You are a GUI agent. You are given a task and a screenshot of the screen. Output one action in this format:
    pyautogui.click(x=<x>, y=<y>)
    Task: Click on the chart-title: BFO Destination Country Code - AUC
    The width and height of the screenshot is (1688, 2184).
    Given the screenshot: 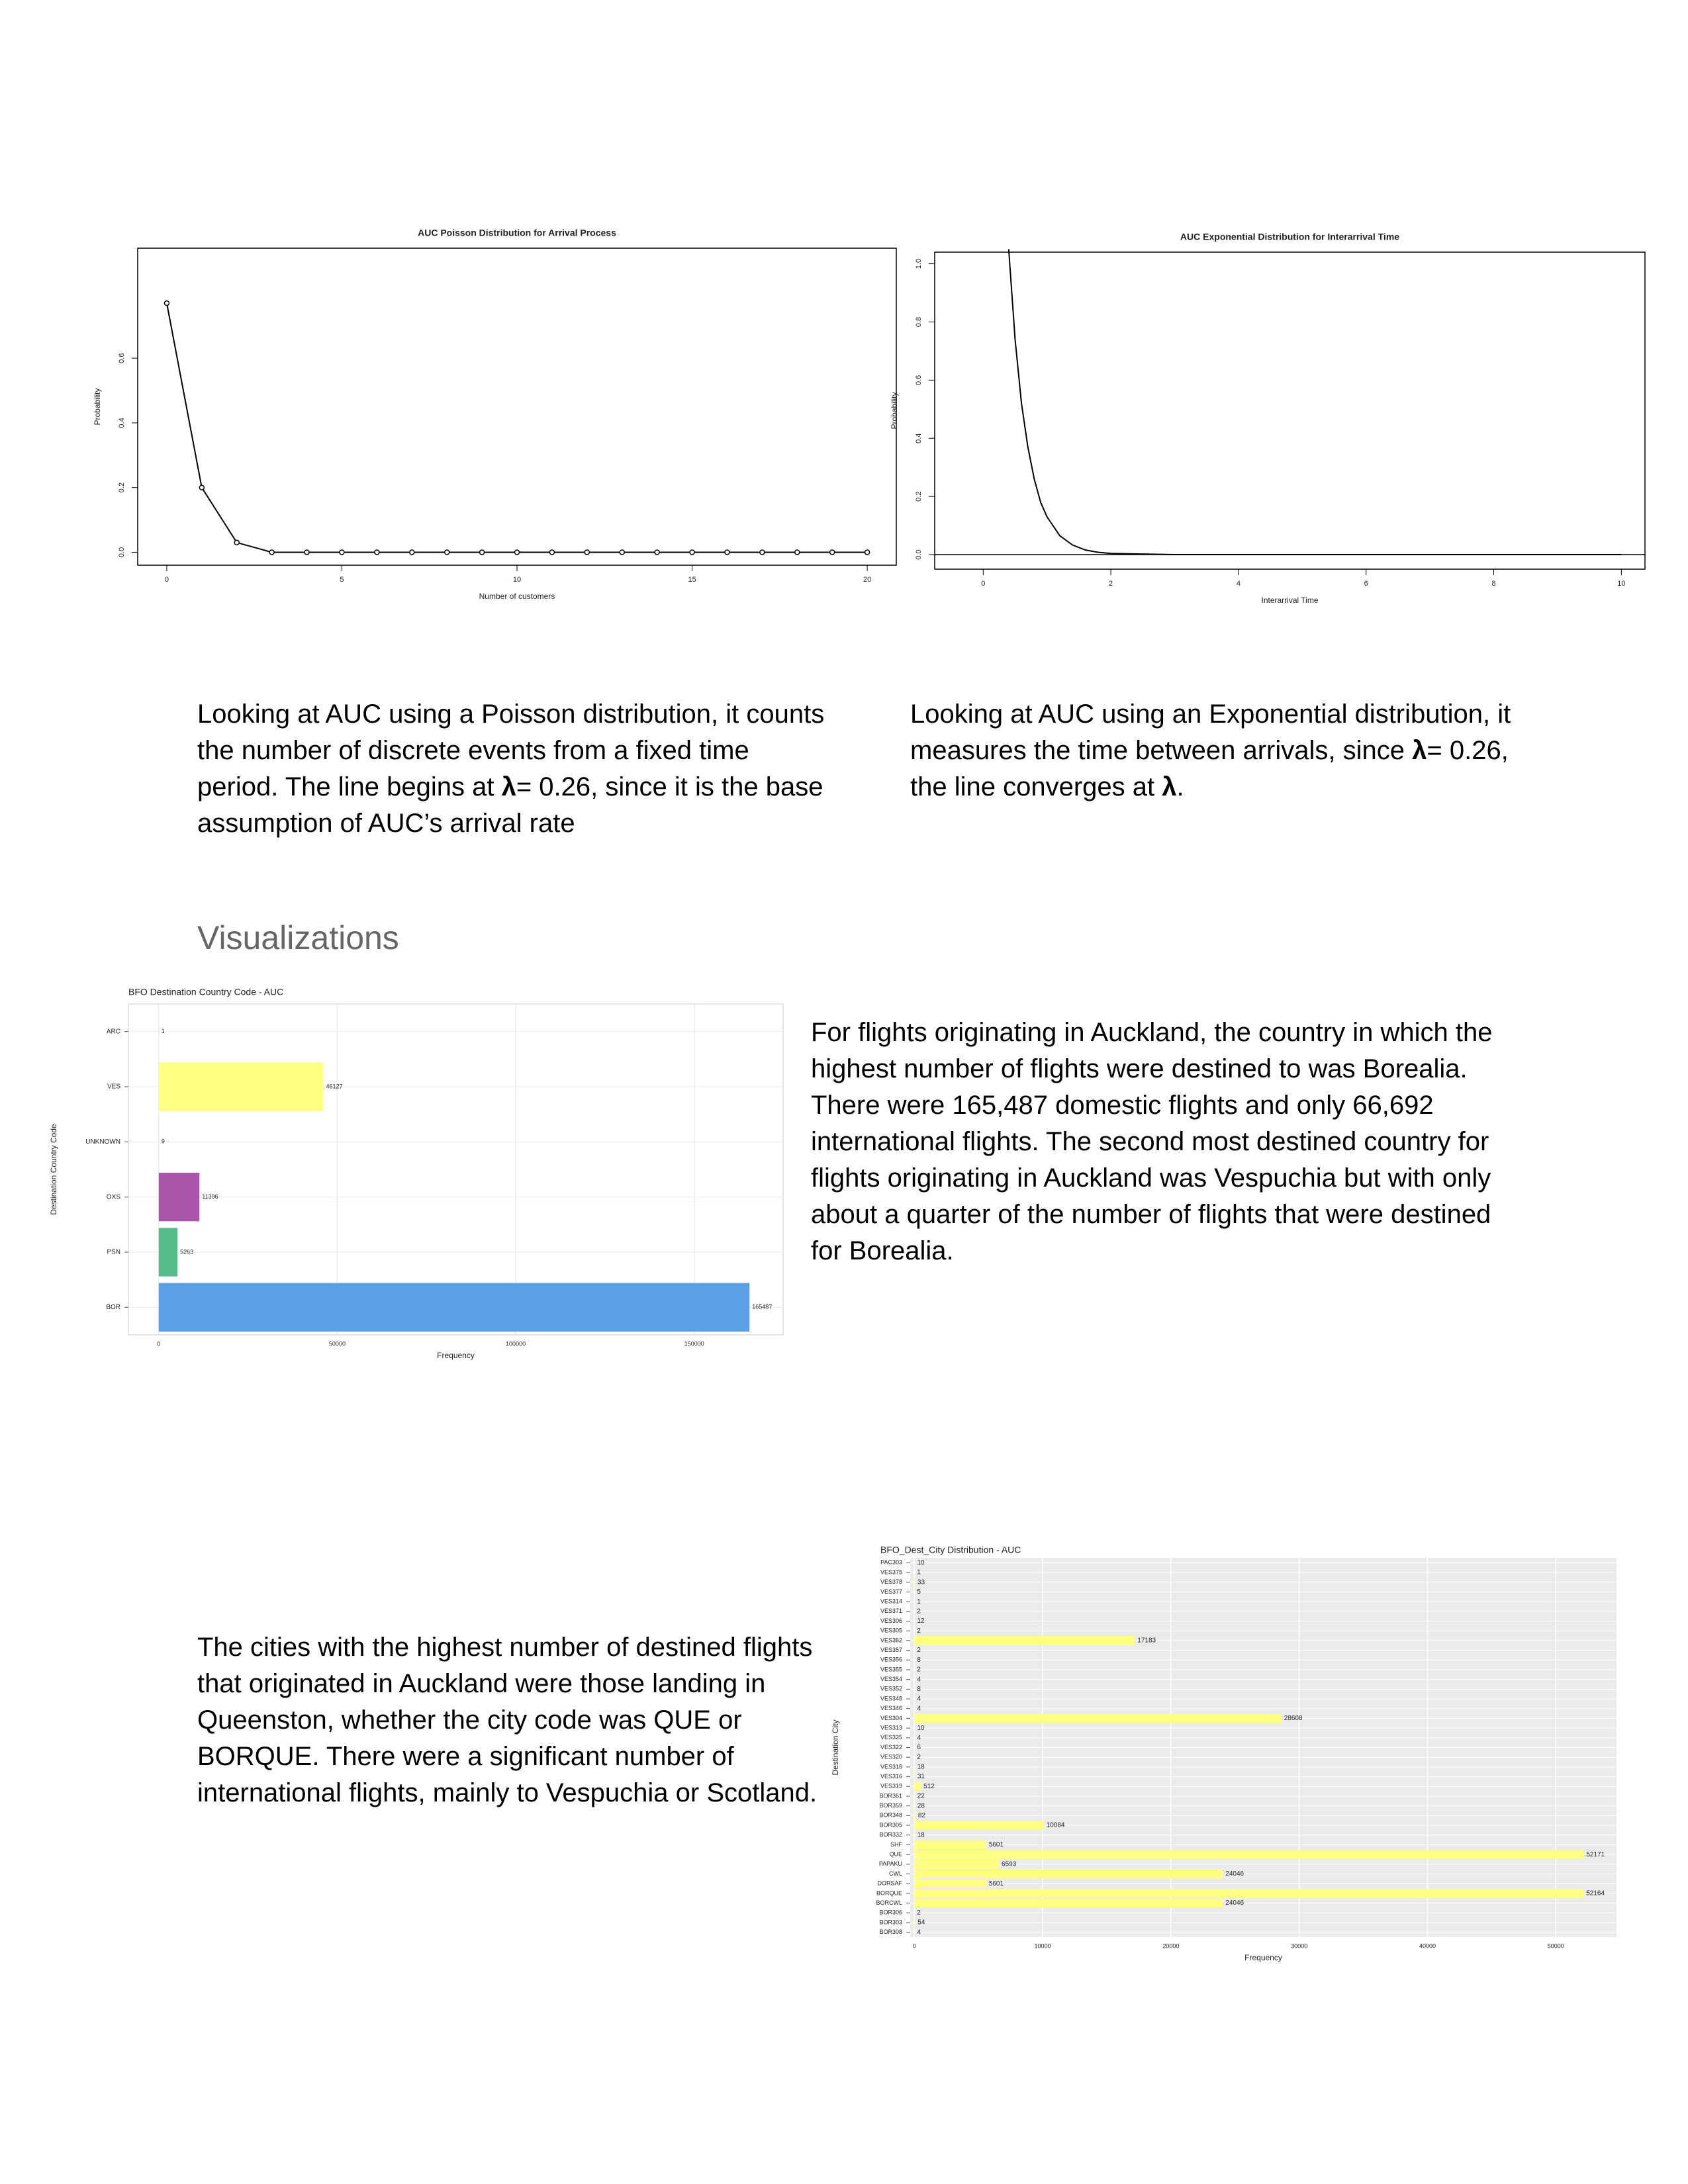 What is the action you would take?
    pyautogui.click(x=205, y=992)
    